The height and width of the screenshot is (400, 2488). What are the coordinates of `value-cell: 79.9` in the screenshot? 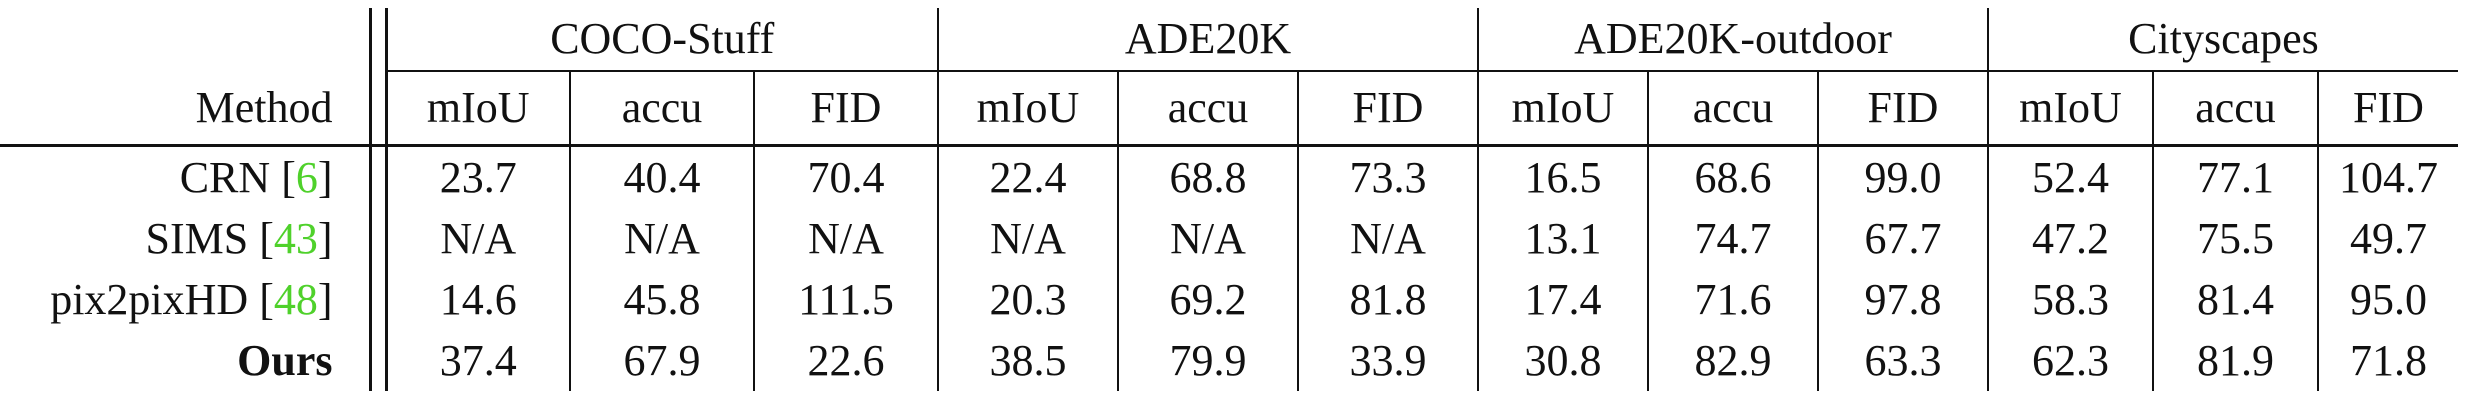 It's located at (1207, 360).